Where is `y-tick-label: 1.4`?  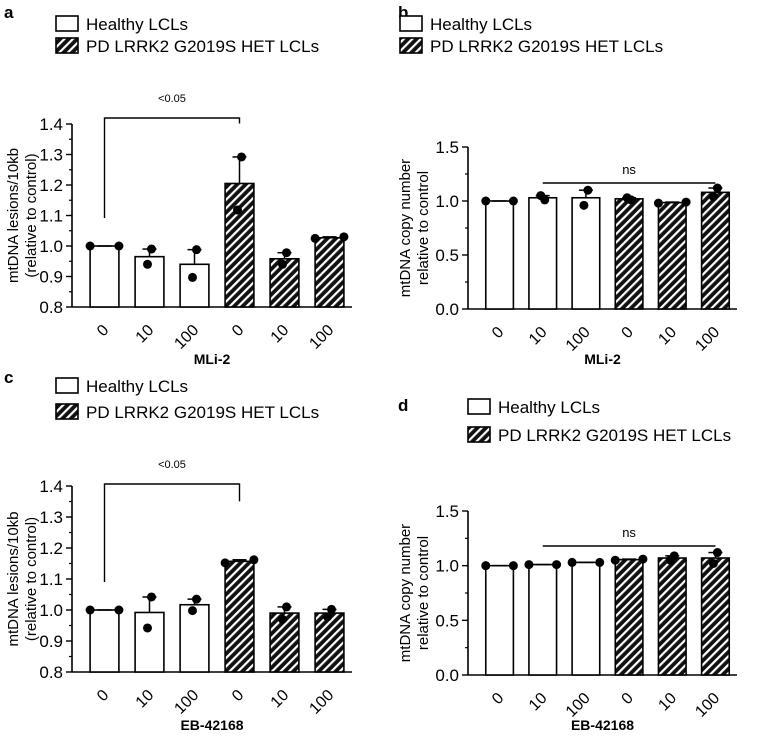
y-tick-label: 1.4 is located at coordinates (51, 124).